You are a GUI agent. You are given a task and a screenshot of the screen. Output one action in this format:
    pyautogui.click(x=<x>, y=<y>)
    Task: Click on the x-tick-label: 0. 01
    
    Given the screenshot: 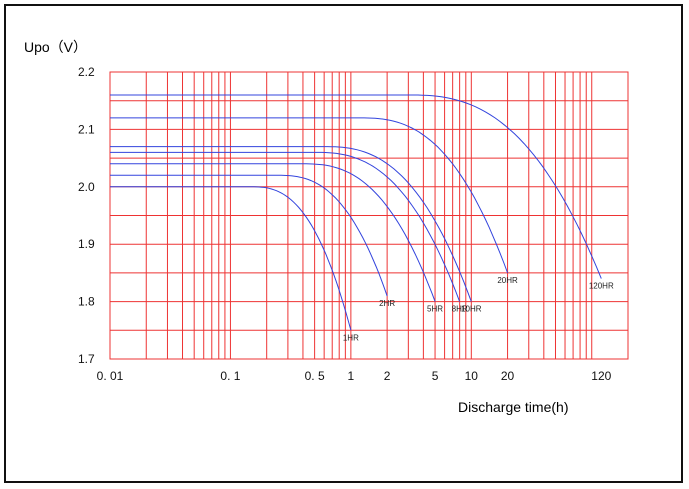 What is the action you would take?
    pyautogui.click(x=110, y=376)
    